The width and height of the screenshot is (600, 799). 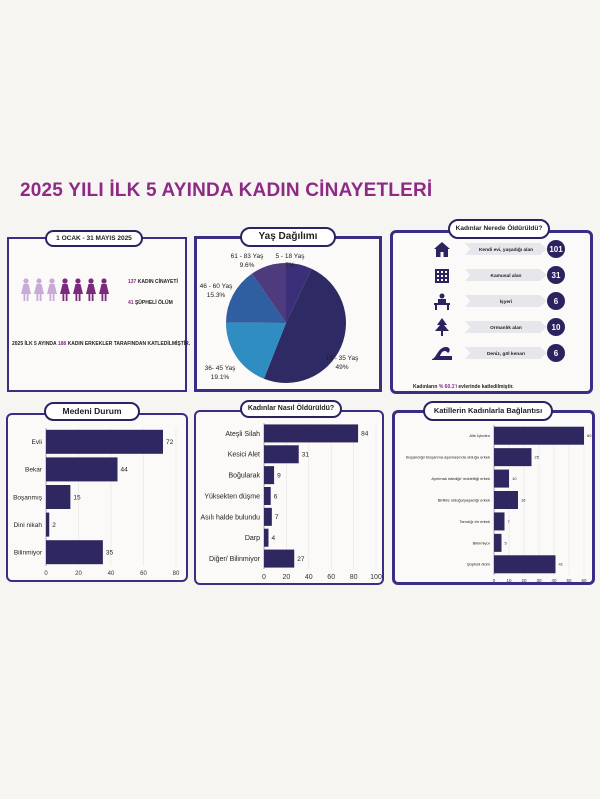 I want to click on category-label: Kesici Alet, so click(x=244, y=455).